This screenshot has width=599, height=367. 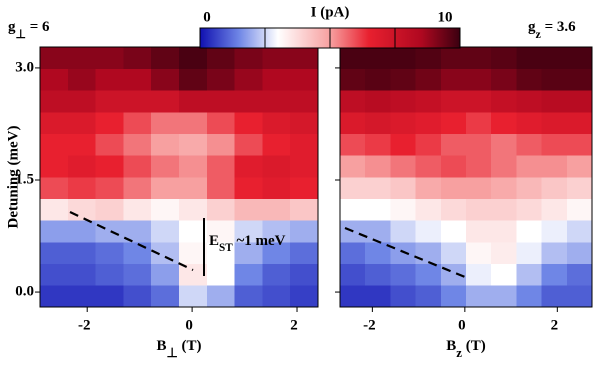 I want to click on corner-label-sub: ⊥, so click(x=21, y=34).